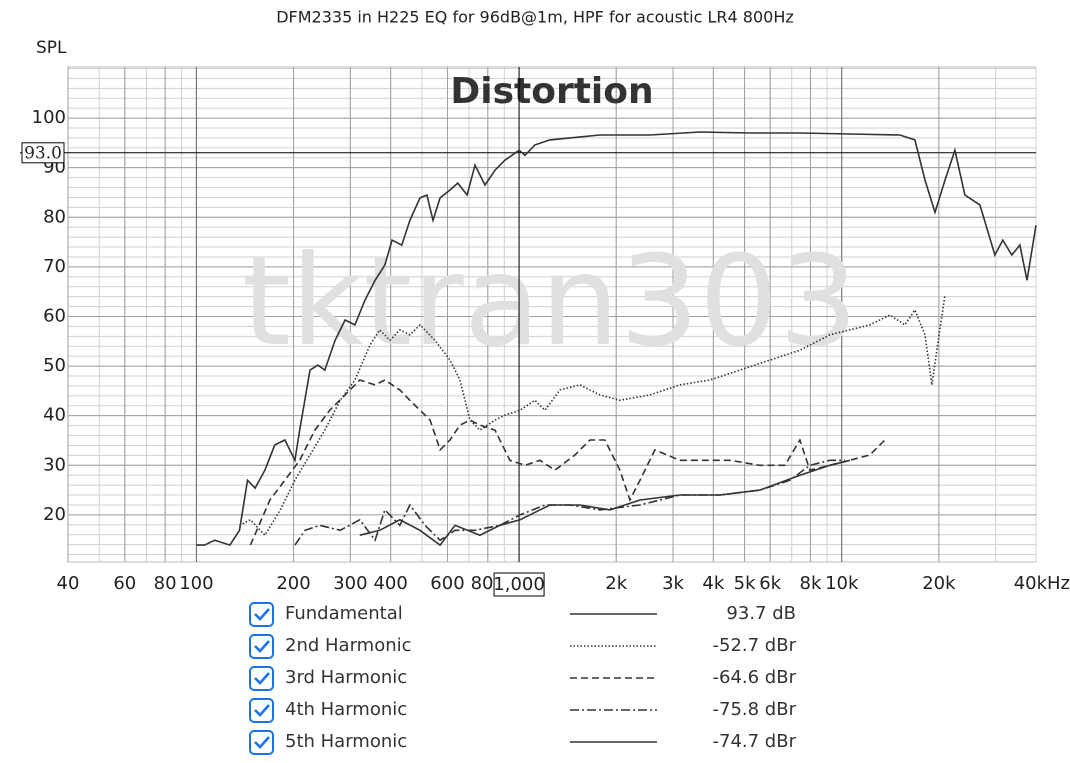 This screenshot has height=763, width=1070. Describe the element at coordinates (713, 583) in the screenshot. I see `x-tick-label: 4k` at that location.